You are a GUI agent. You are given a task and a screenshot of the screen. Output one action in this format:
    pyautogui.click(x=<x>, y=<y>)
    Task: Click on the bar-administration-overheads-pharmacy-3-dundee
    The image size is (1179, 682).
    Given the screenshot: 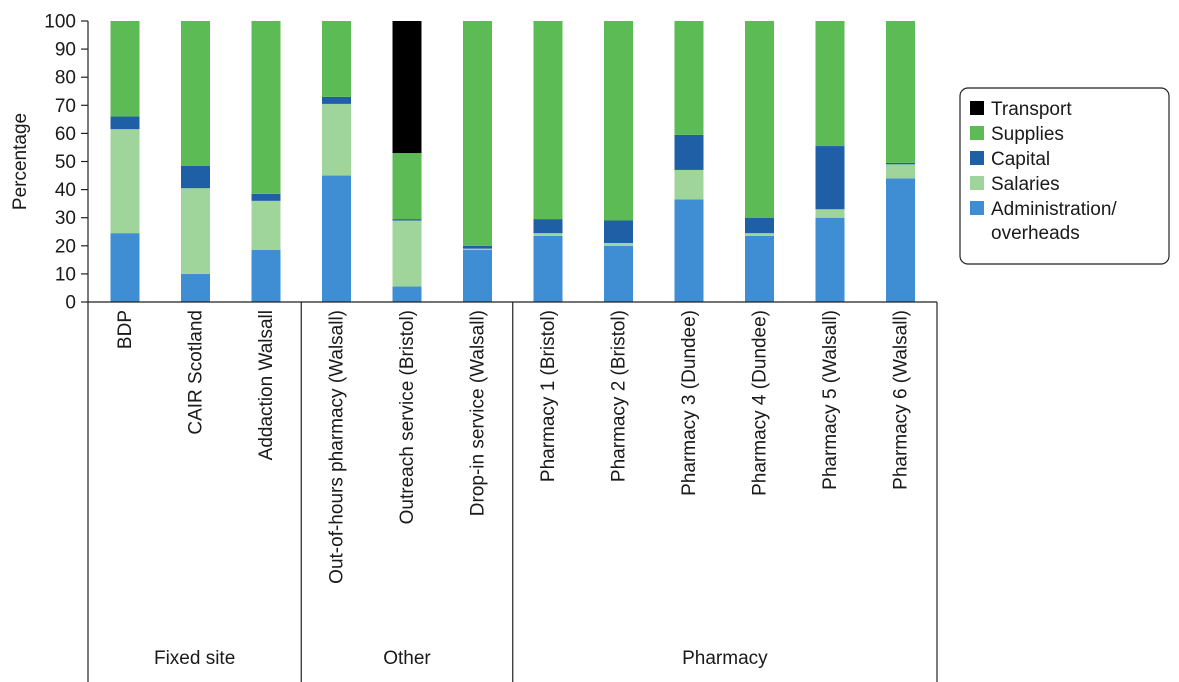 What is the action you would take?
    pyautogui.click(x=689, y=250)
    